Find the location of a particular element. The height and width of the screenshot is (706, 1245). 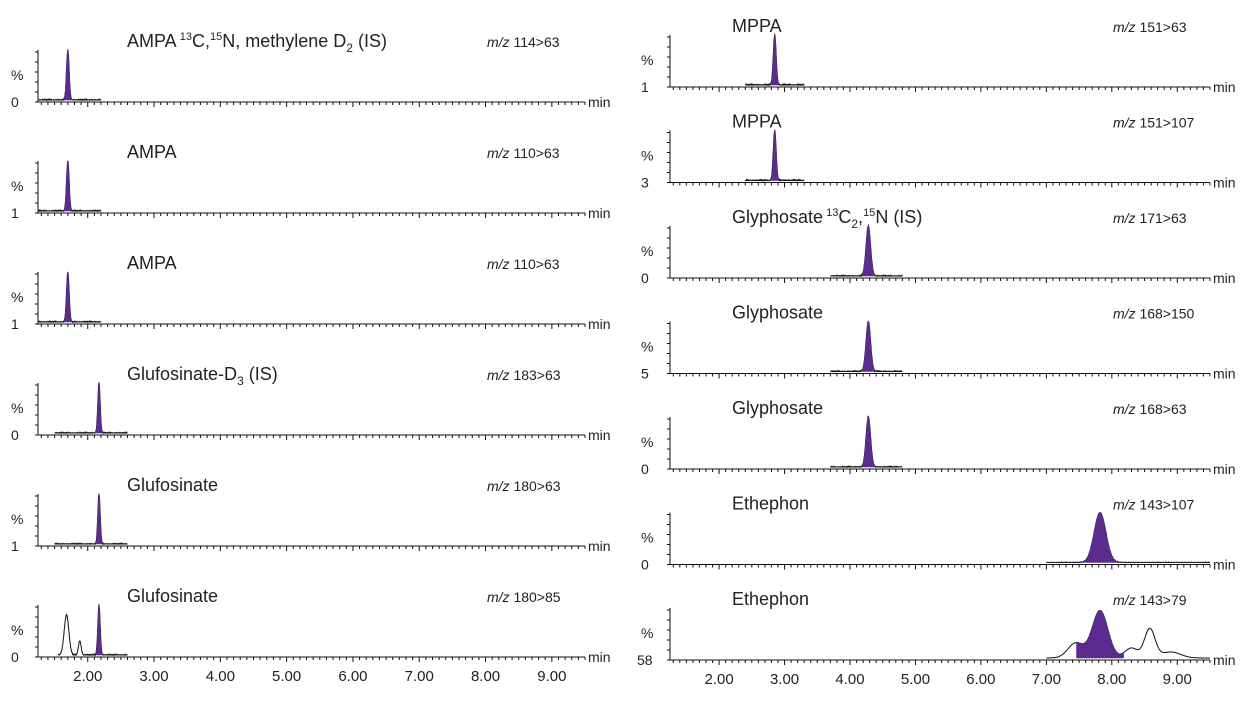

mz-transition: 110>63 is located at coordinates (535, 264).